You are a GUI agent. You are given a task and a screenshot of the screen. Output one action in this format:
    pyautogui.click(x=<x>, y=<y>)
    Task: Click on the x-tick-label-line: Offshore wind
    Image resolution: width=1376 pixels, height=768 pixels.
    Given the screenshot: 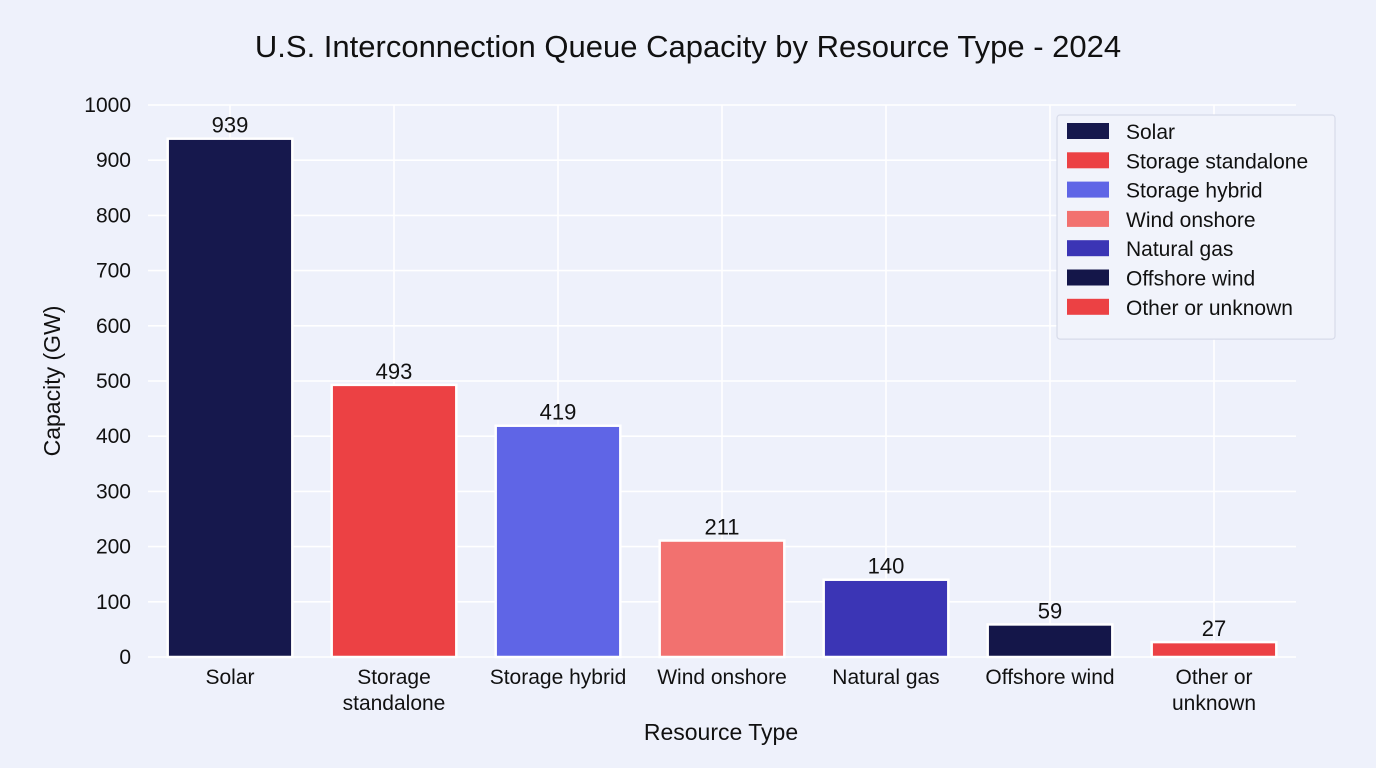 What is the action you would take?
    pyautogui.click(x=1049, y=677)
    